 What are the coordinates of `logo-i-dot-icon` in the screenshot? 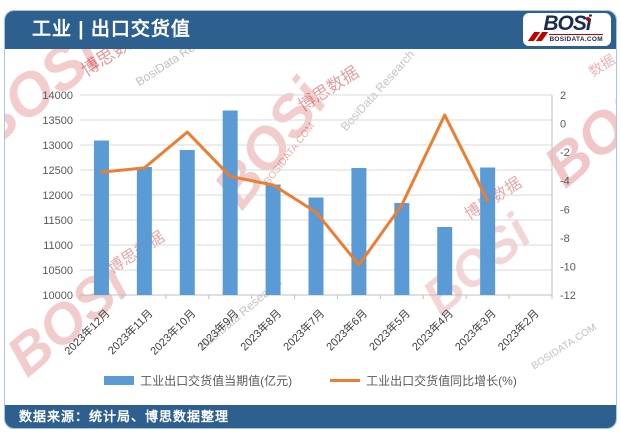 It's located at (588, 19).